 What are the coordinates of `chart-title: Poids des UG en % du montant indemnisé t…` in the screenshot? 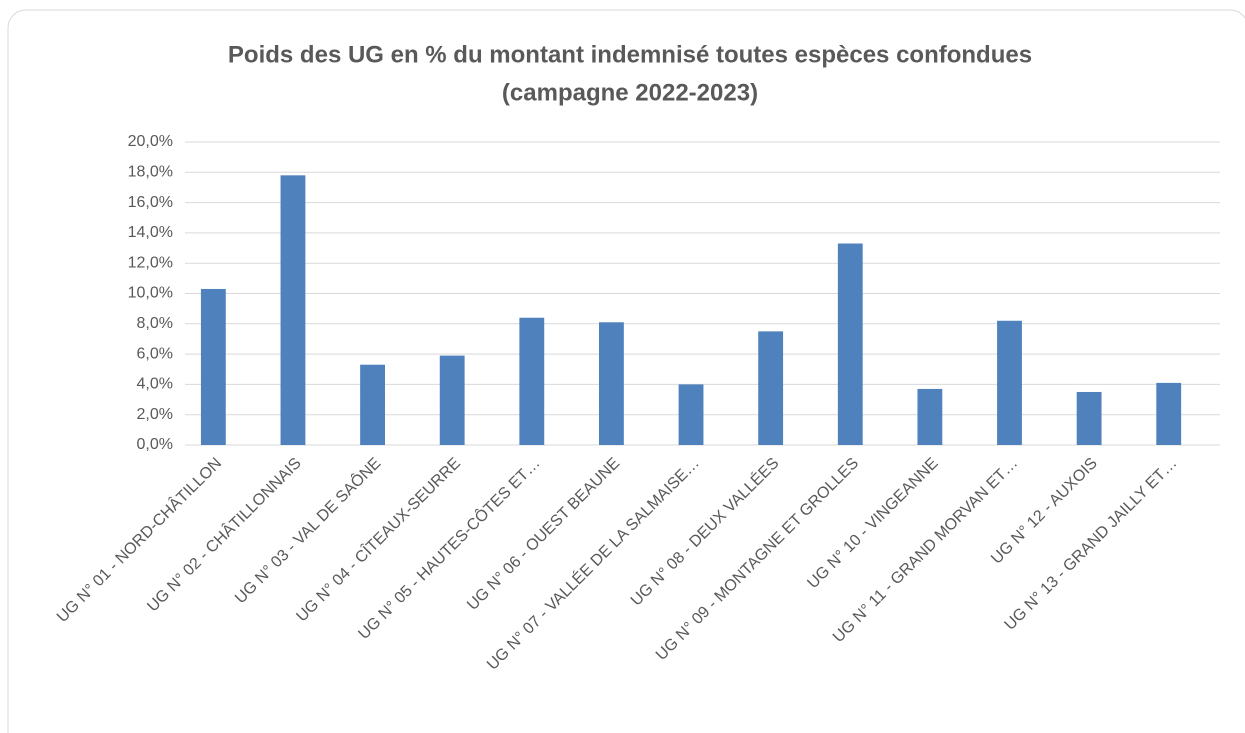 It's located at (630, 54).